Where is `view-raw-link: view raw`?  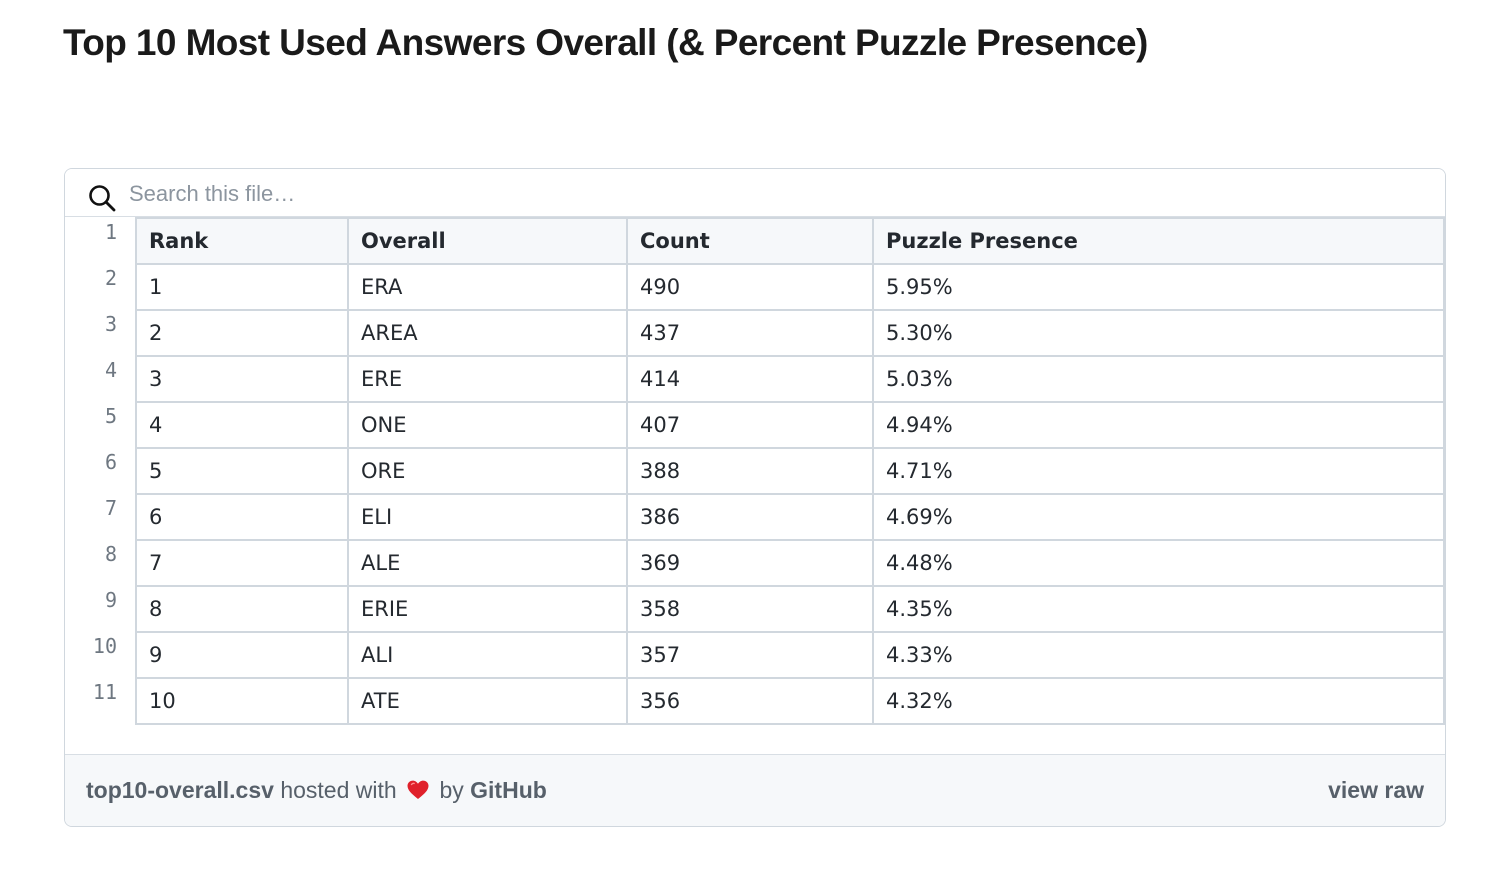
view-raw-link: view raw is located at coordinates (1376, 790).